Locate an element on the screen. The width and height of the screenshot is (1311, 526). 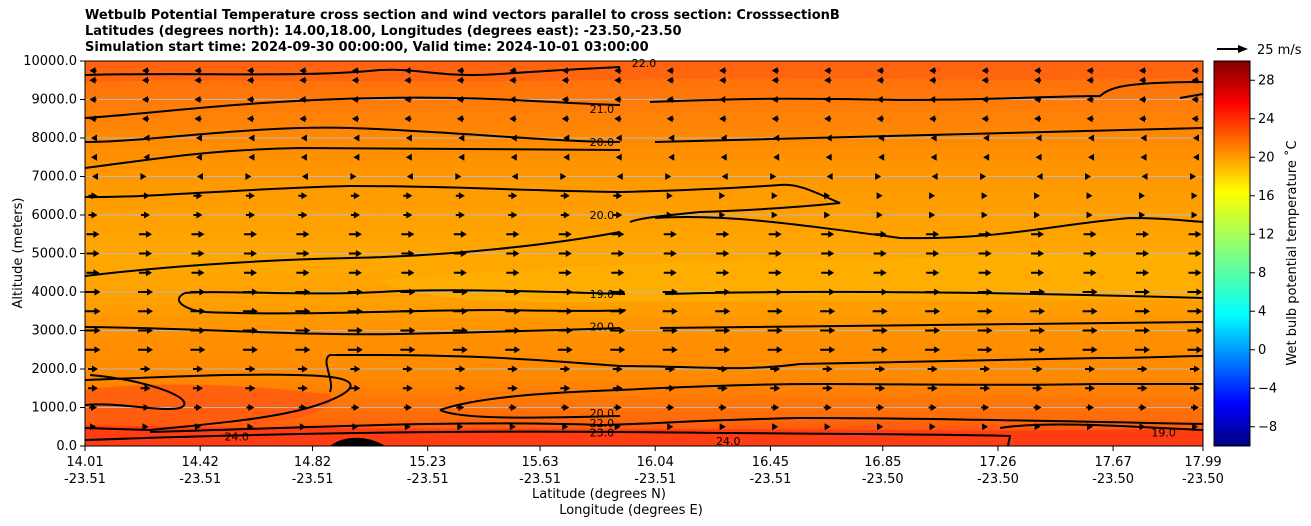
x-tick-label-lat: 14.82 is located at coordinates (312, 462).